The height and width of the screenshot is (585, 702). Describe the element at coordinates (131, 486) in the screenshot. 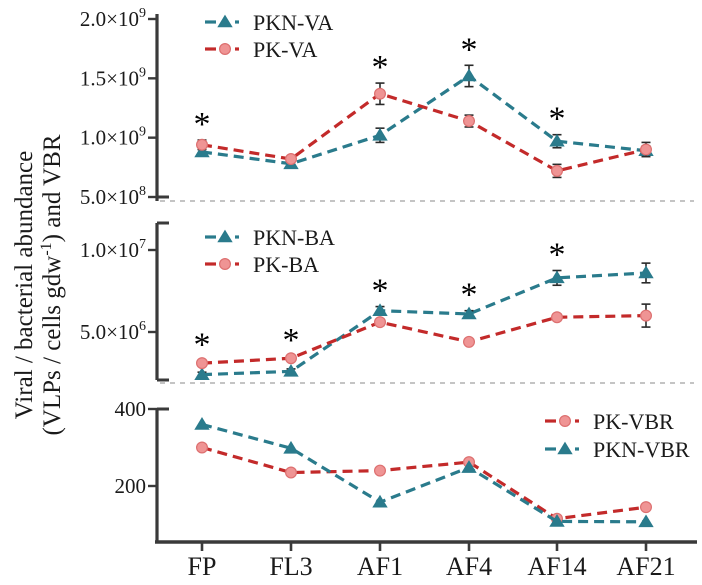

I see `y-tick-label: 200` at that location.